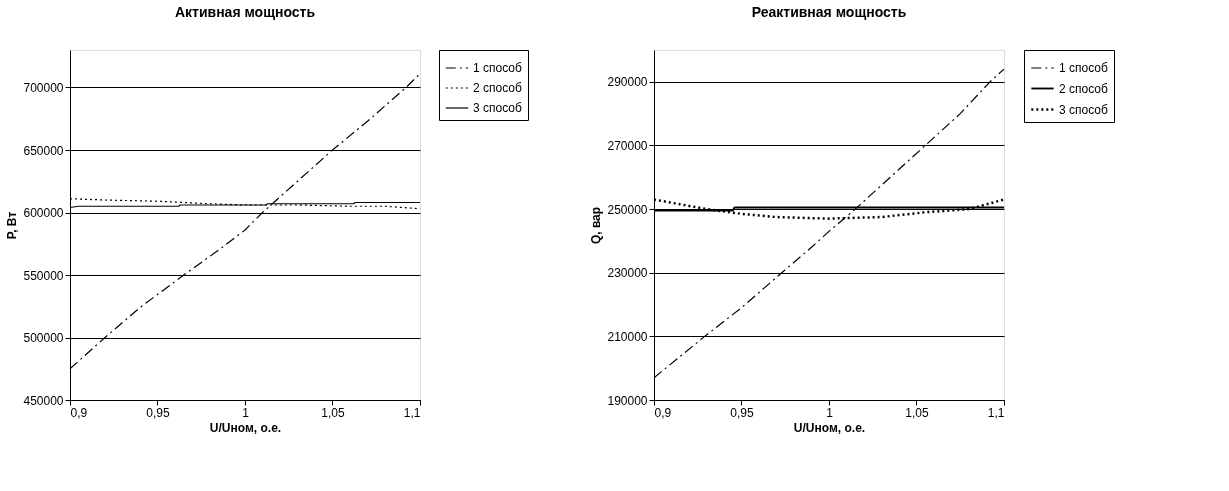 This screenshot has width=1229, height=491. What do you see at coordinates (43, 275) in the screenshot?
I see `y-tick-label: 550000` at bounding box center [43, 275].